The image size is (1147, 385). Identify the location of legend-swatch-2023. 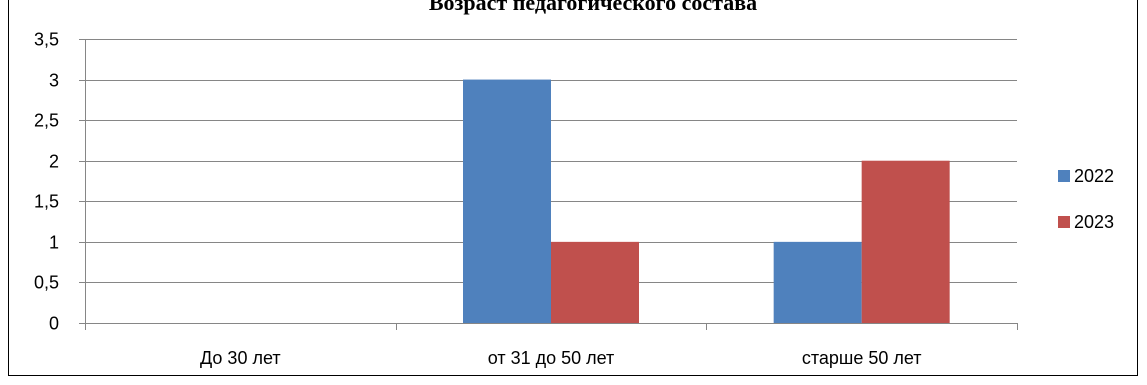
(1064, 222).